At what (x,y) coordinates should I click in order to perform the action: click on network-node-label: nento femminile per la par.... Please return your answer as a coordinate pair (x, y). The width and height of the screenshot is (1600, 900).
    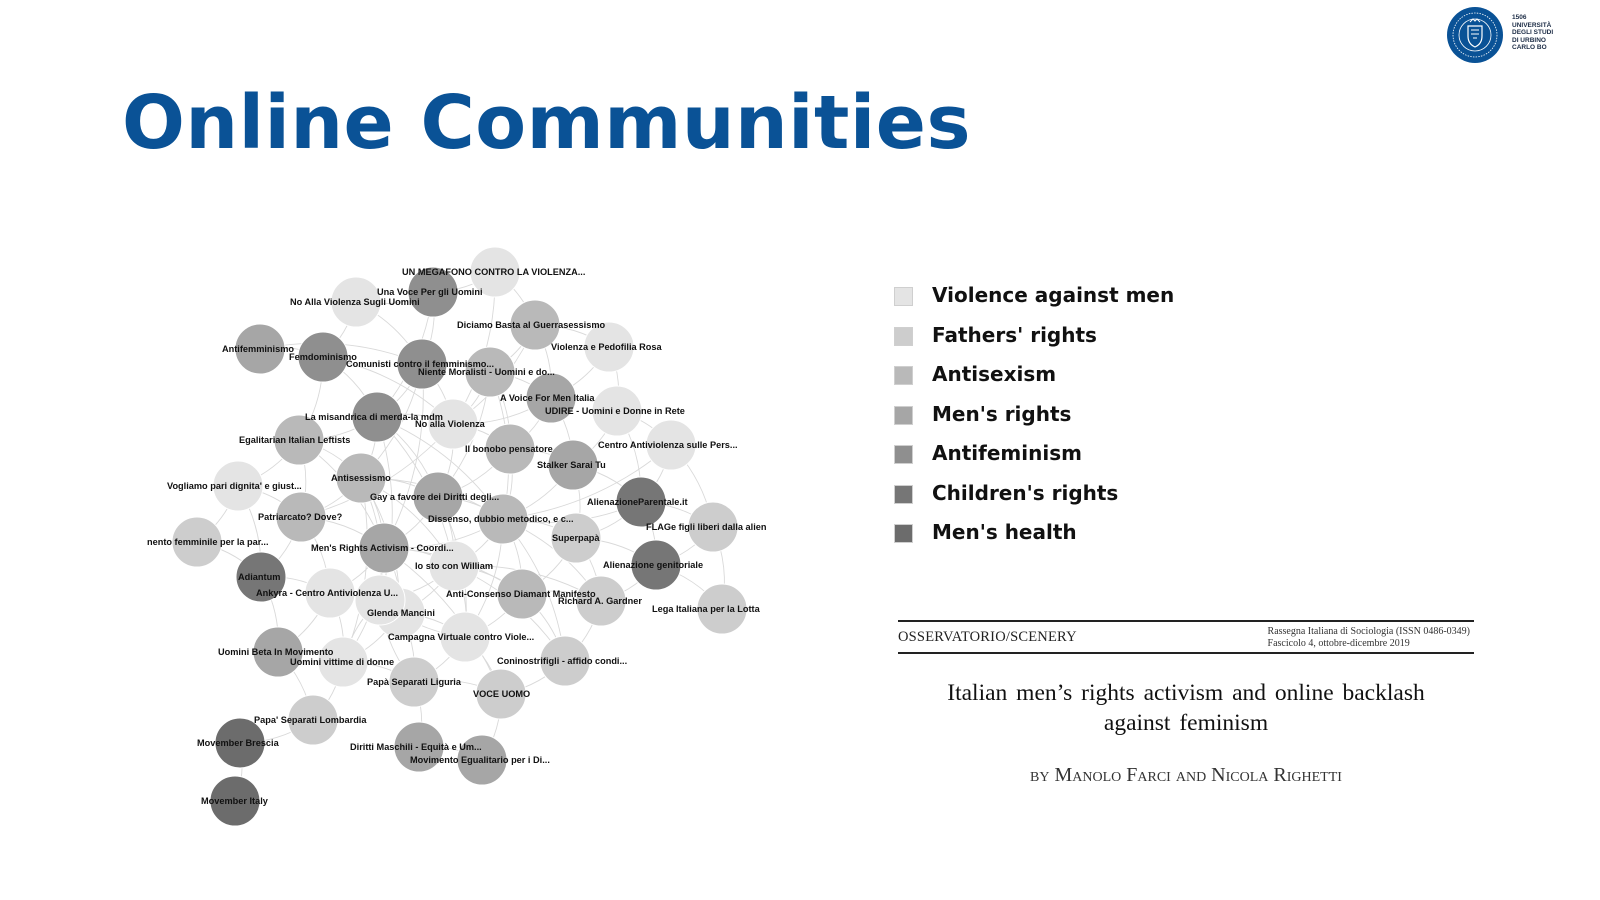
    Looking at the image, I should click on (208, 542).